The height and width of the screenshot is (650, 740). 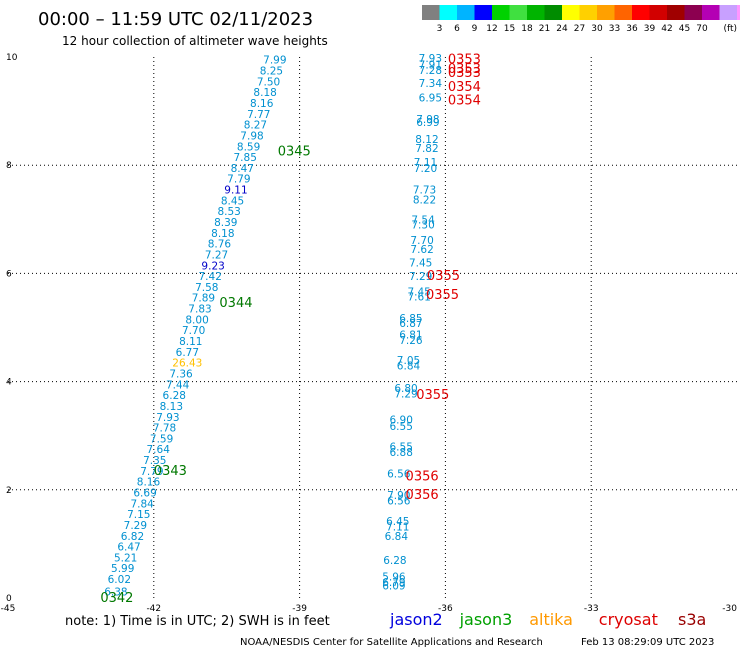 I want to click on wave-height-label: 7.44, so click(x=178, y=385).